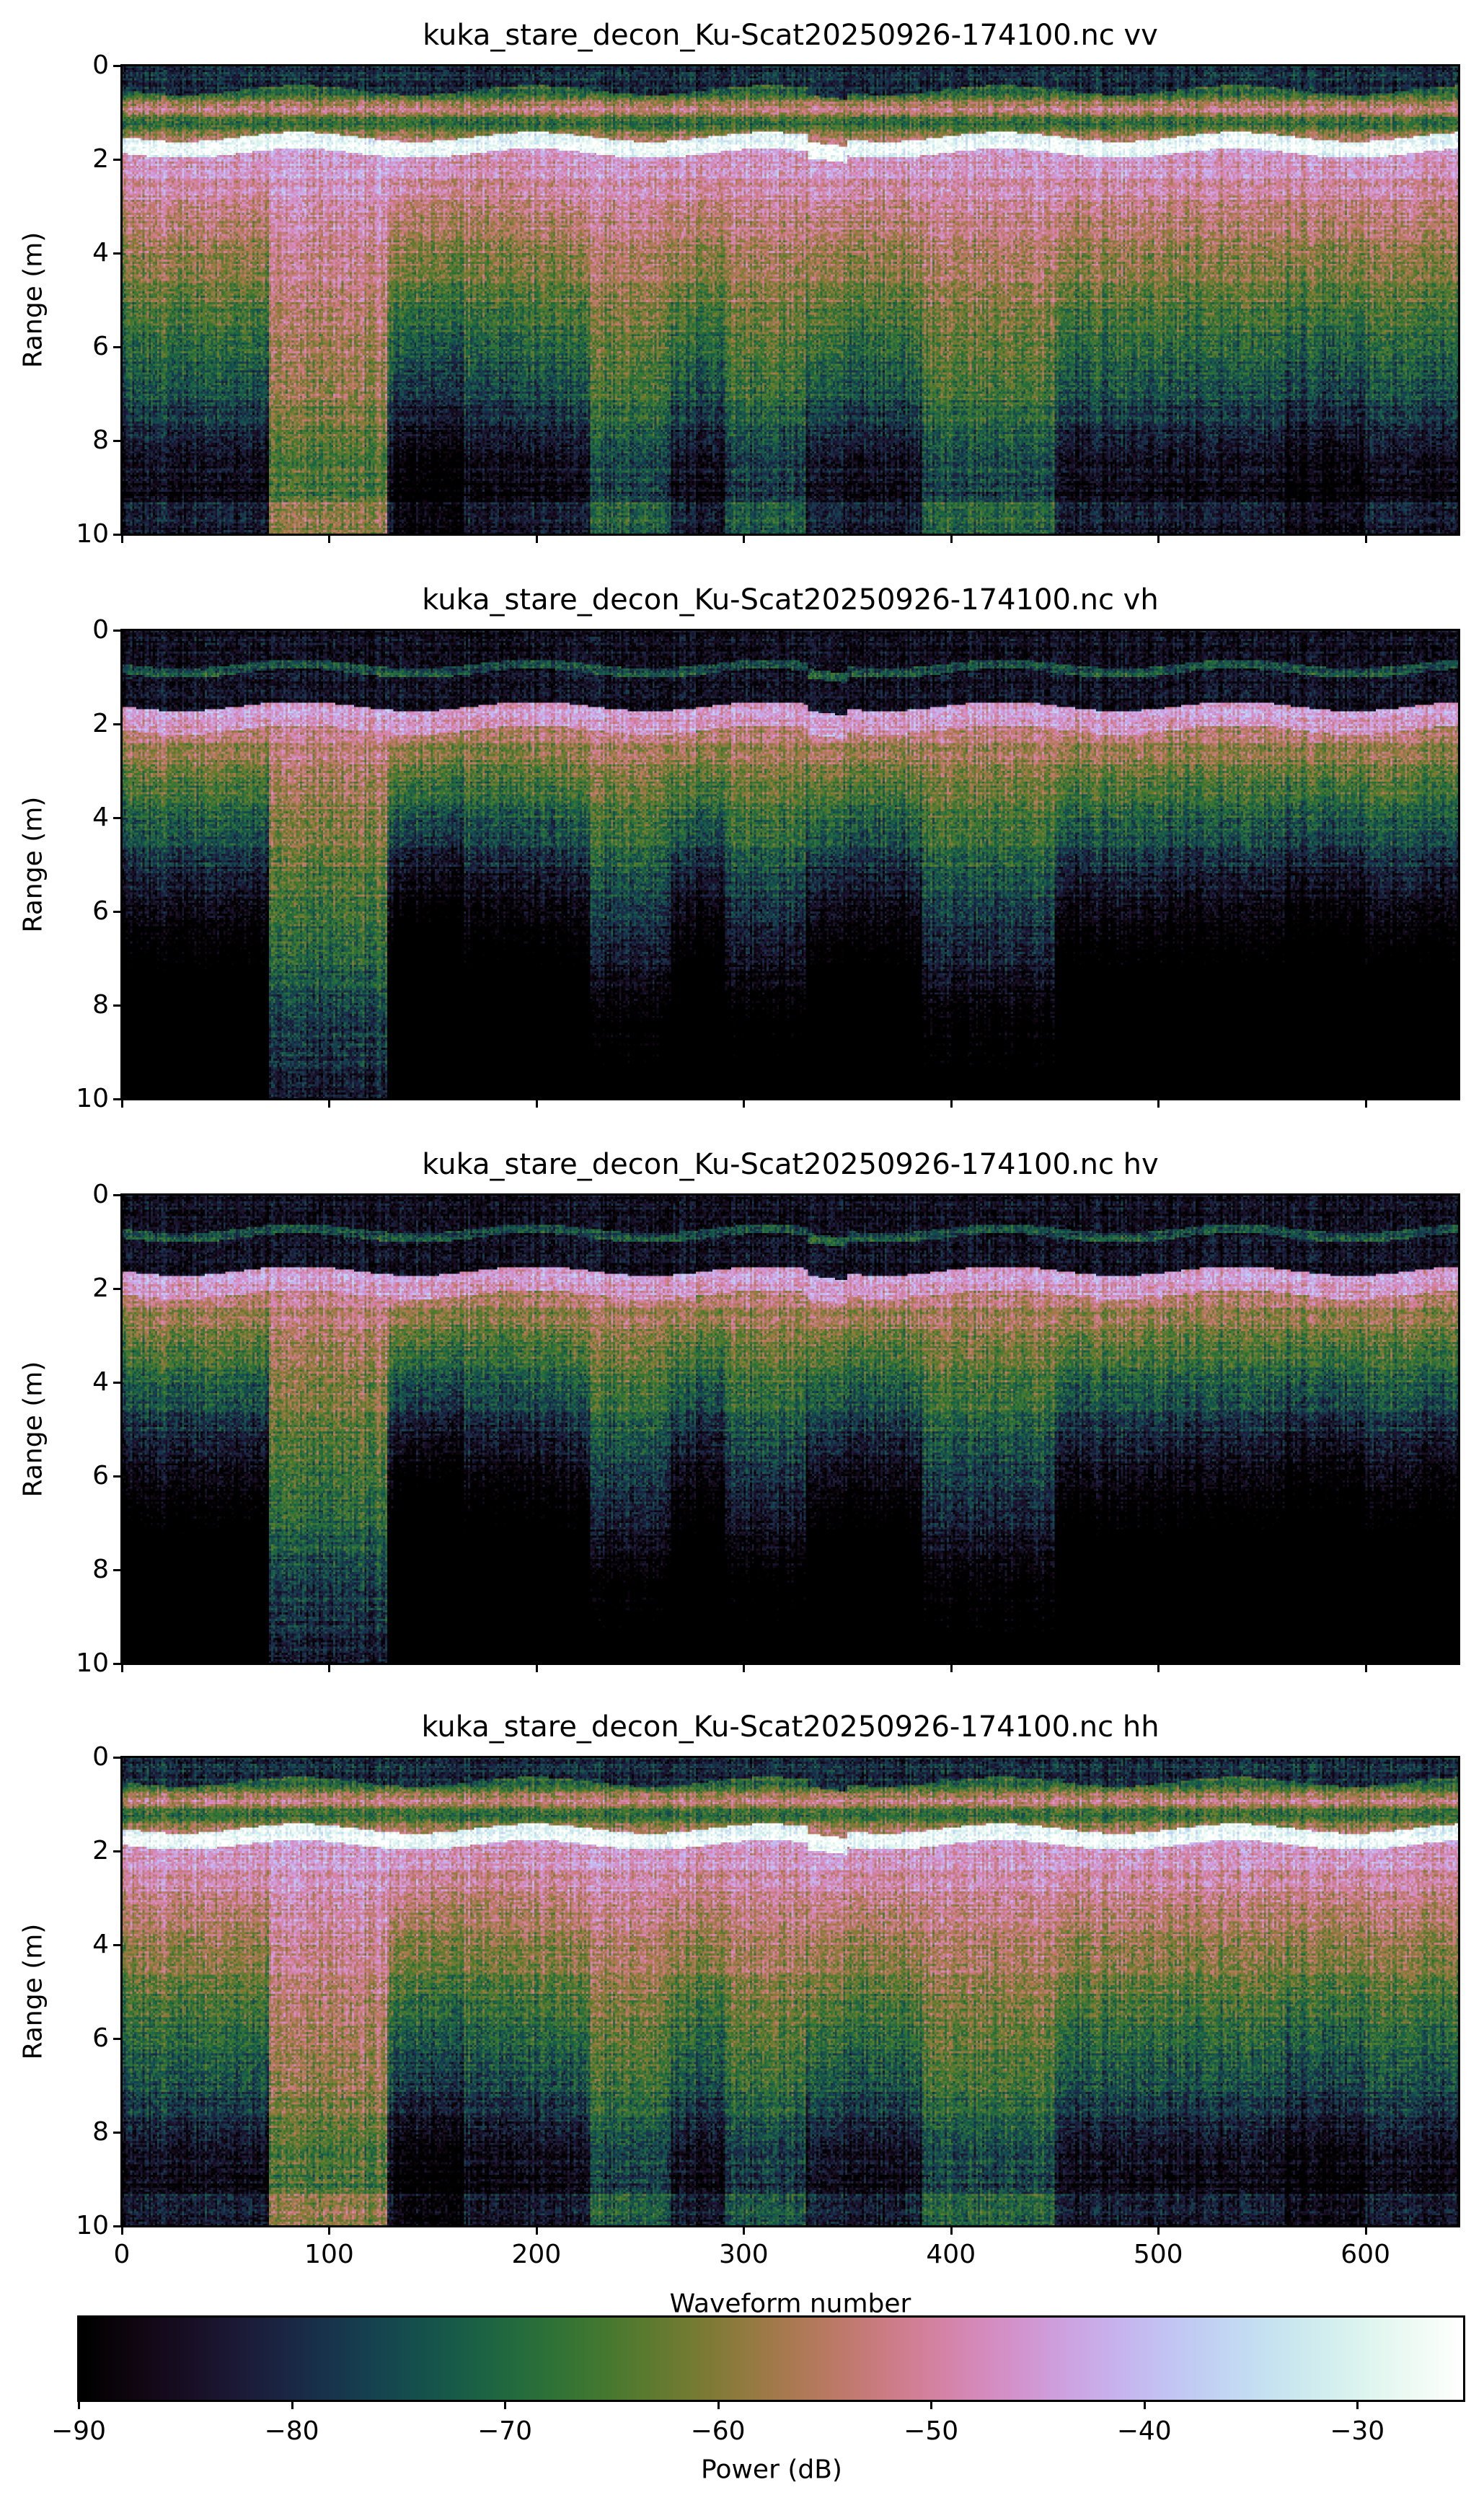 This screenshot has height=2513, width=1484. What do you see at coordinates (329, 2254) in the screenshot?
I see `x-tick-label: 100` at bounding box center [329, 2254].